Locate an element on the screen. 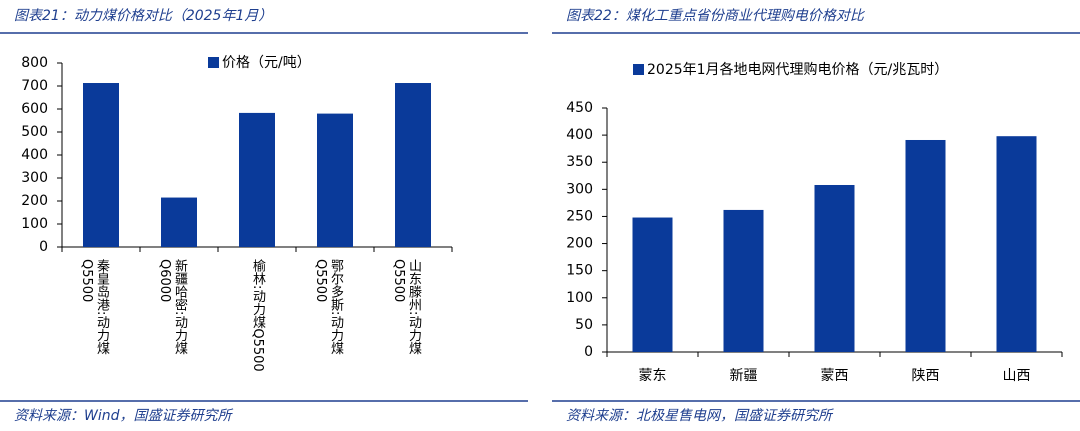 Image resolution: width=1080 pixels, height=431 pixels. legend-label: 2025年1月各地电网代理购电价格（元/兆瓦时） is located at coordinates (797, 70).